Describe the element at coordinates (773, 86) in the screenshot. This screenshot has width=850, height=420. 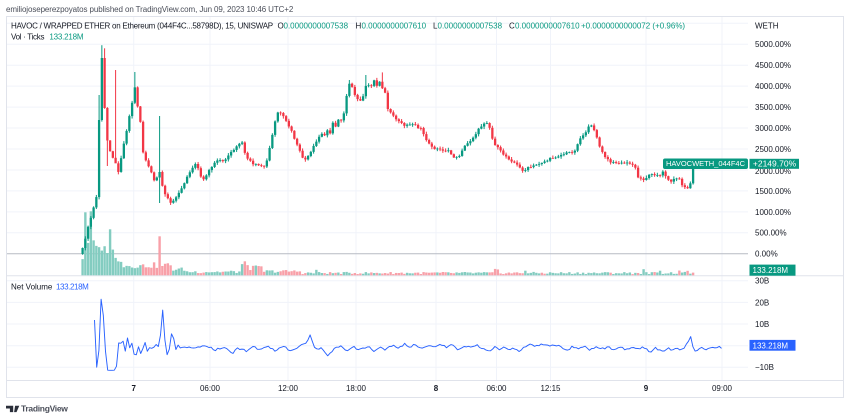
I see `svg-text: 4000.00%` at that location.